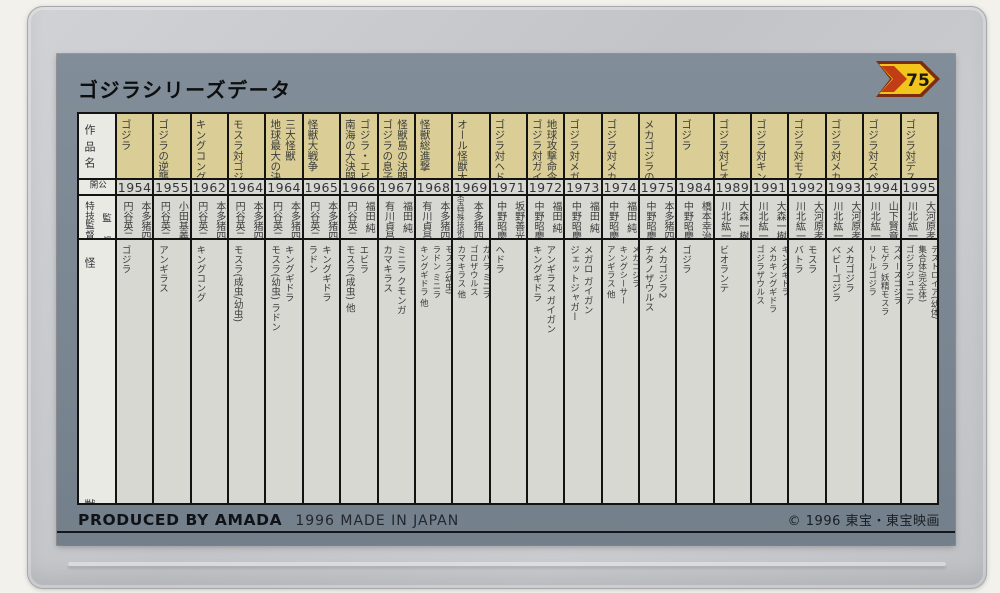 Image resolution: width=1000 pixels, height=593 pixels. I want to click on release-year-cell: 1993, so click(844, 186).